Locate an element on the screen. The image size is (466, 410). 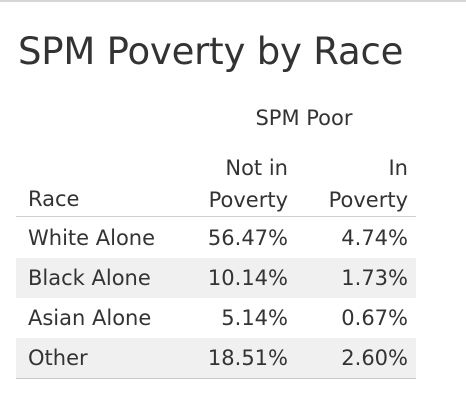
column-group-header: SPM Poor is located at coordinates (304, 118).